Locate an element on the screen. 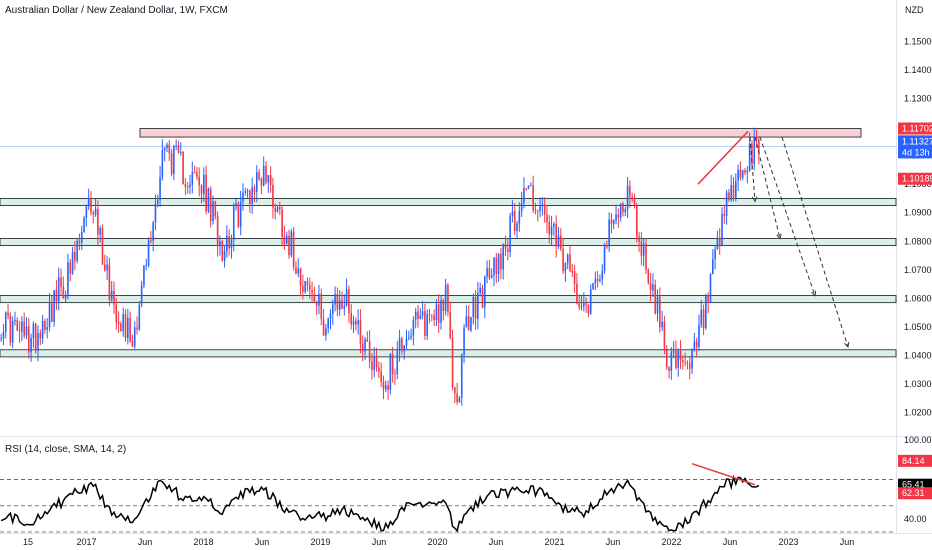  rsi-title: RSI (14, close, SMA, 14, 2) is located at coordinates (65, 449).